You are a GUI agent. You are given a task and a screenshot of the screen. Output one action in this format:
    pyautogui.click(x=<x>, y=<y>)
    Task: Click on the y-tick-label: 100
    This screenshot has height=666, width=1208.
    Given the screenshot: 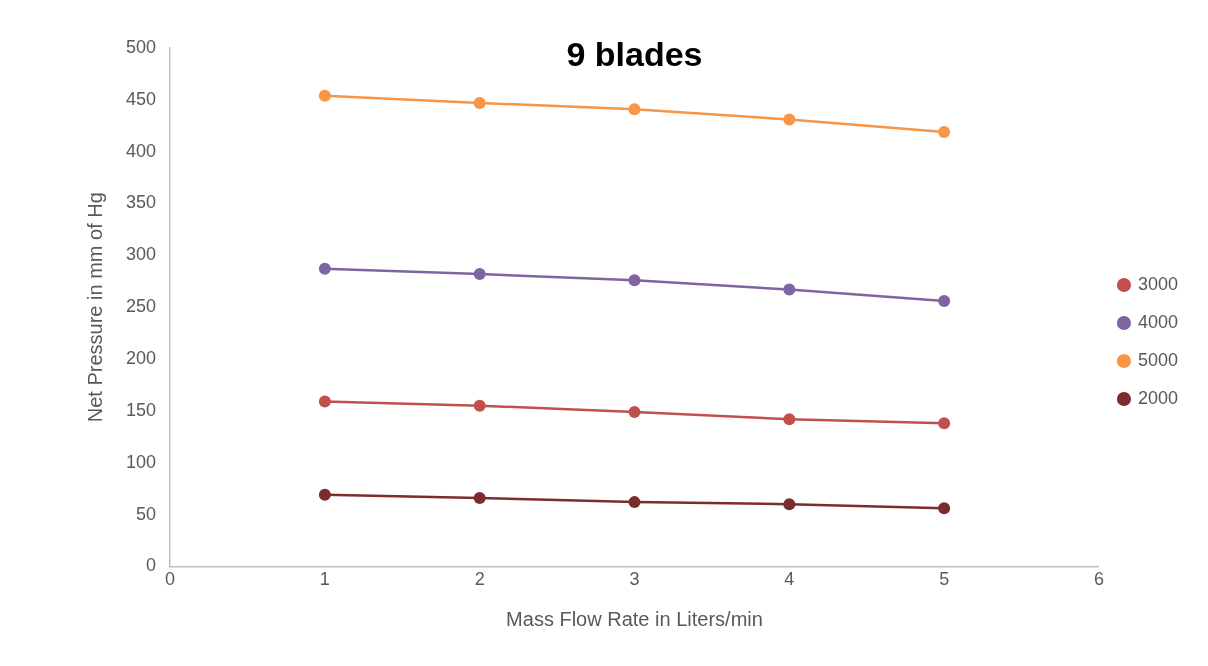 What is the action you would take?
    pyautogui.click(x=141, y=461)
    